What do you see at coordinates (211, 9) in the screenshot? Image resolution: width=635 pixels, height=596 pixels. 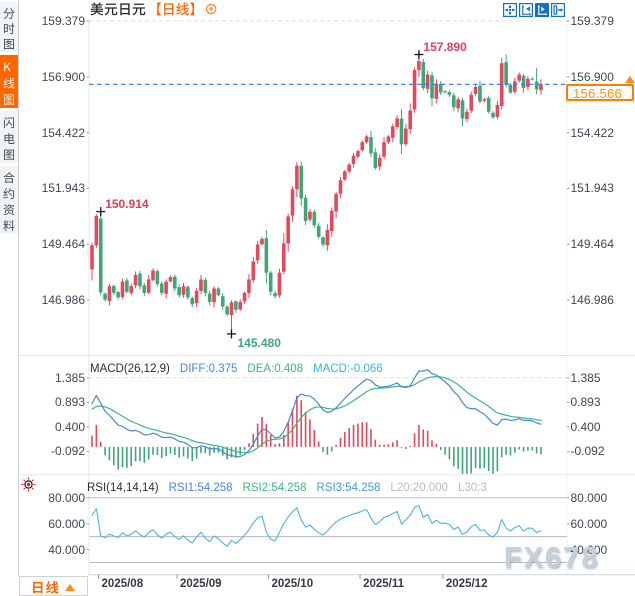 I see `circle-plus-icon` at bounding box center [211, 9].